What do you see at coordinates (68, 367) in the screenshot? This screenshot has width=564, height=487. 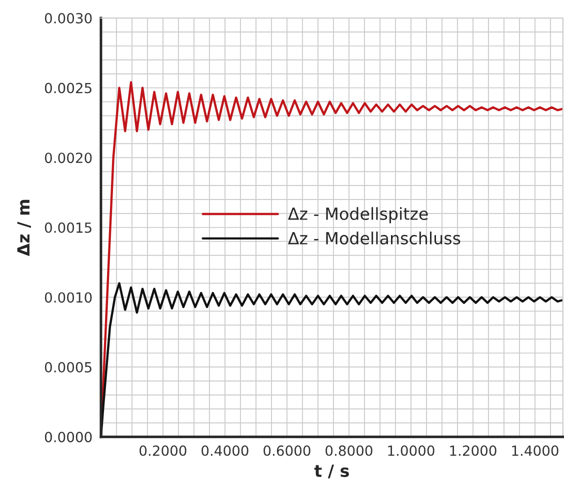 I see `y-tick-label: 0.0005` at bounding box center [68, 367].